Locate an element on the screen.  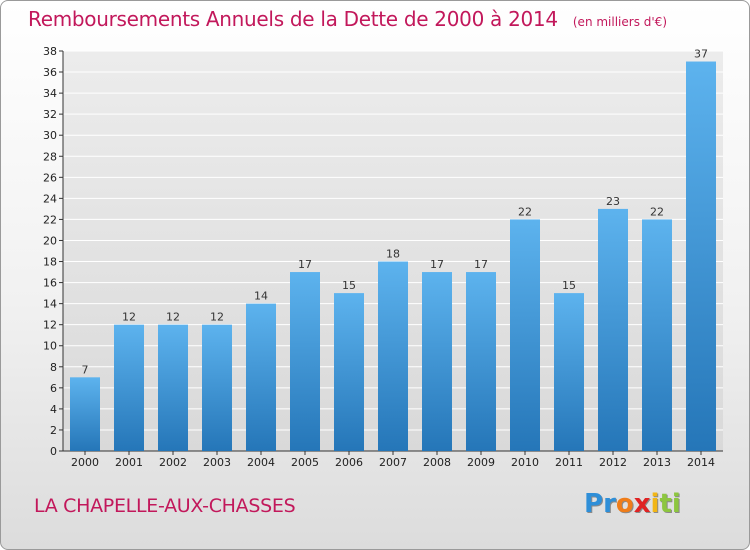
y-tick-label: 30 is located at coordinates (50, 135).